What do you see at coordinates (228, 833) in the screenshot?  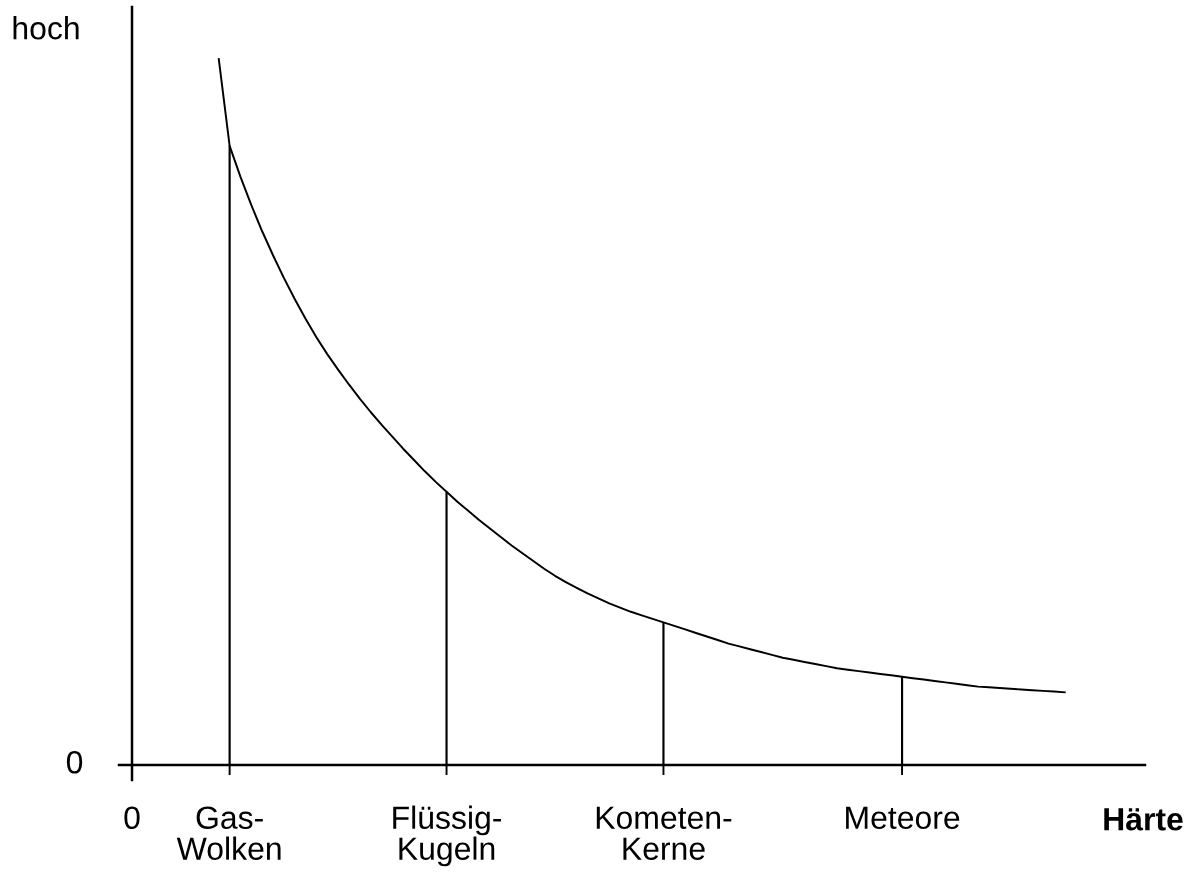 I see `x-tick-label: Gas- Wolken` at bounding box center [228, 833].